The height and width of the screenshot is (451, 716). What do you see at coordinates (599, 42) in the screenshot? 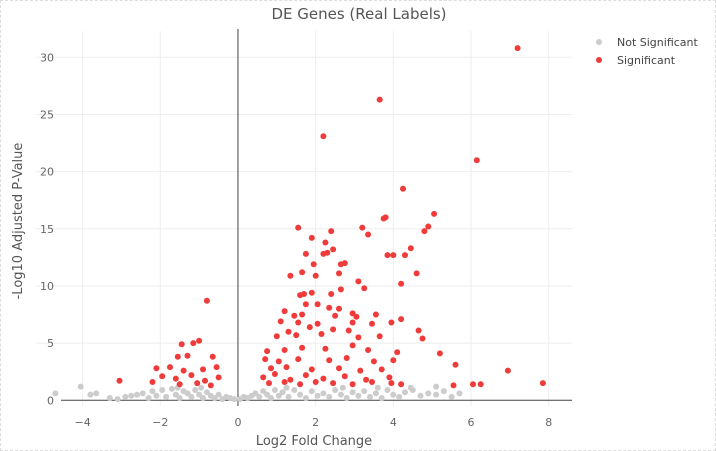
I see `legend-marker-not-significant` at bounding box center [599, 42].